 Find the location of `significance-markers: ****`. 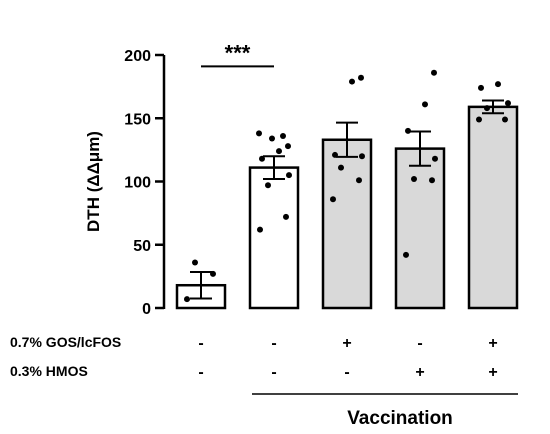

significance-markers: **** is located at coordinates (237, 54).